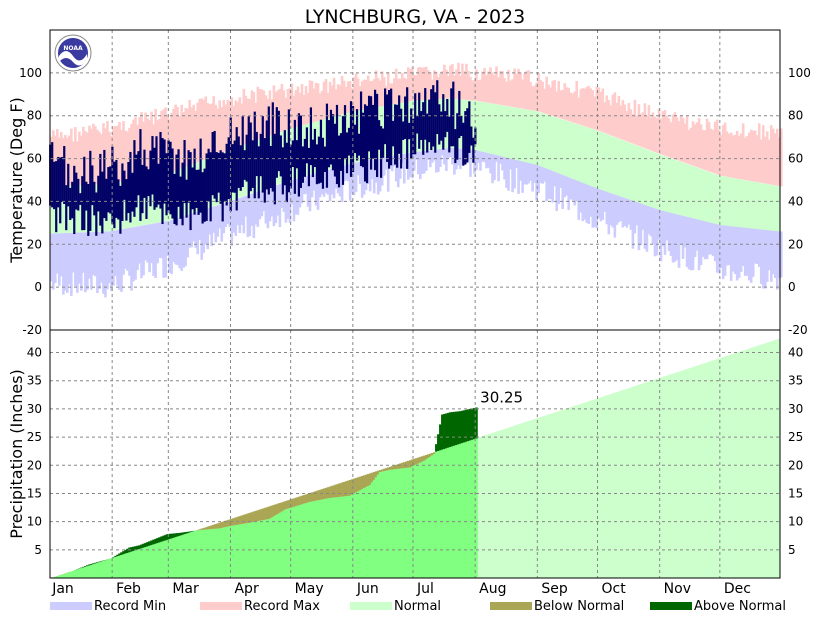 The width and height of the screenshot is (830, 620). What do you see at coordinates (795, 353) in the screenshot?
I see `precip-tick-right: 40` at bounding box center [795, 353].